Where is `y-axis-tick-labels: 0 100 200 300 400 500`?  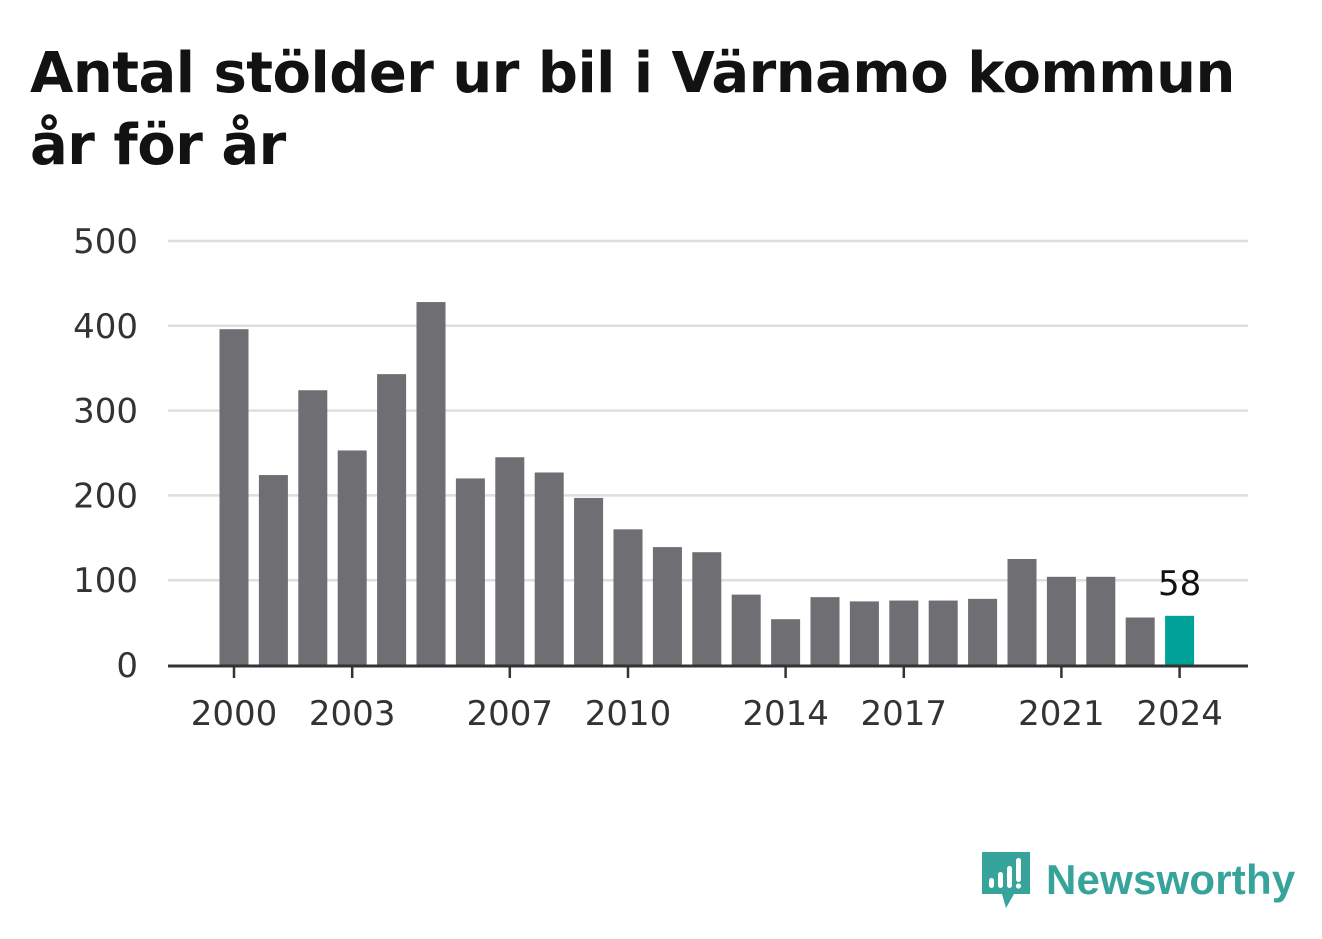 y-axis-tick-labels: 0 100 200 300 400 500 is located at coordinates (105, 454).